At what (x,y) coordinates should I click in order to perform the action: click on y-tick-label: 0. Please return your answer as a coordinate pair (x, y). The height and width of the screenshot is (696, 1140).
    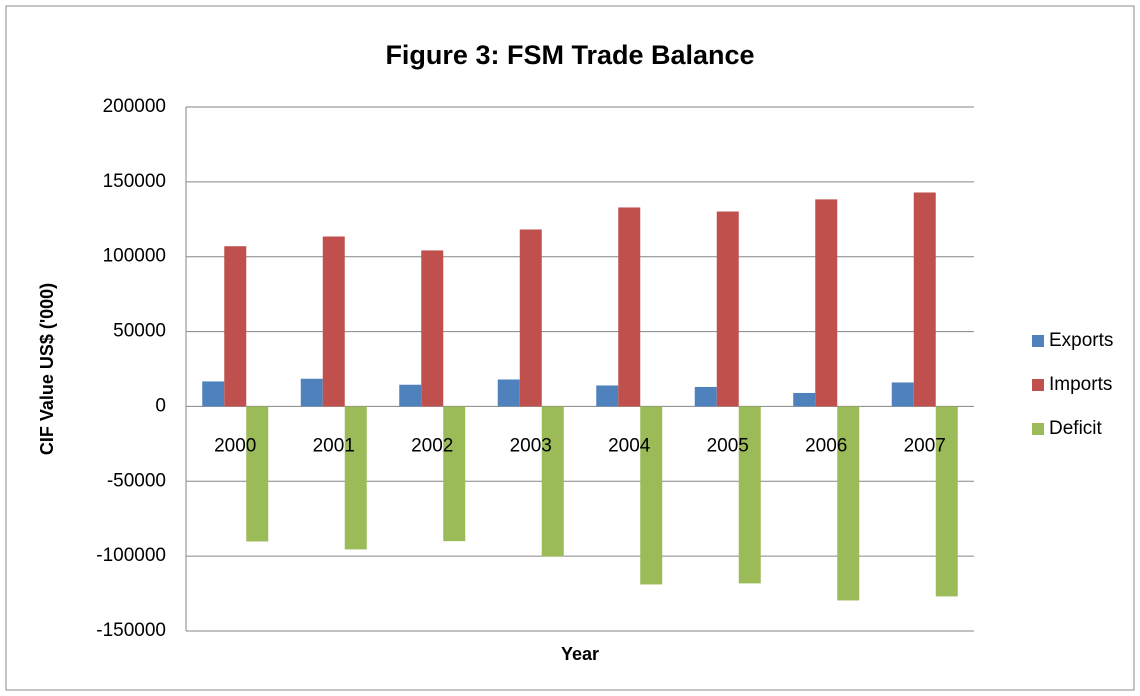
    Looking at the image, I should click on (160, 405).